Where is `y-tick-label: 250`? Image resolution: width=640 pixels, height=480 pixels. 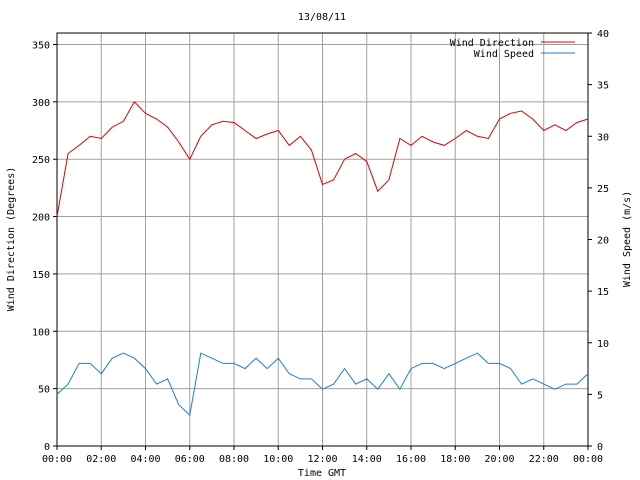
y-tick-label: 250 is located at coordinates (41, 160).